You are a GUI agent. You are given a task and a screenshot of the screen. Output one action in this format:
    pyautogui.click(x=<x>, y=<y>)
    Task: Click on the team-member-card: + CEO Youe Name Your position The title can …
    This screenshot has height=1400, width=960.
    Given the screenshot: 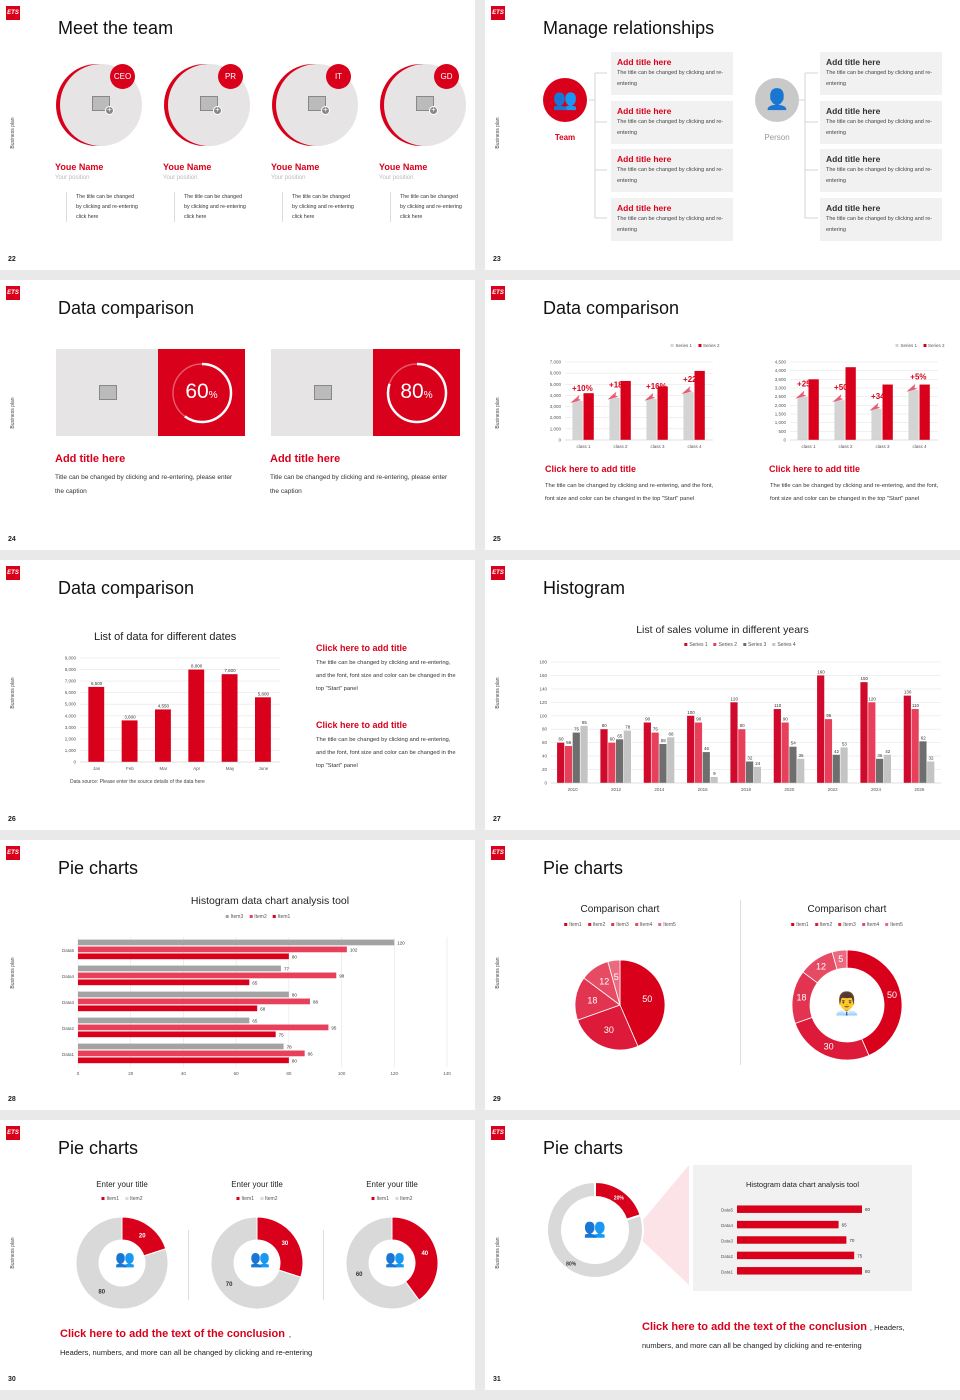 What is the action you would take?
    pyautogui.click(x=100, y=145)
    